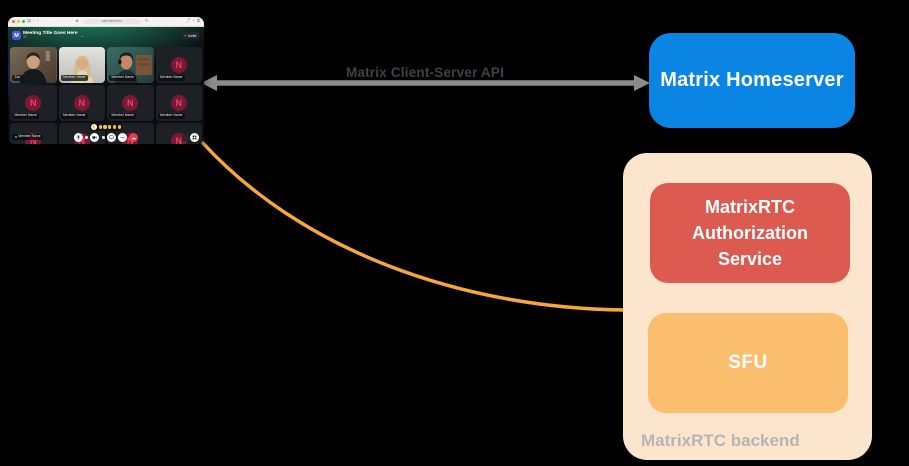  What do you see at coordinates (209, 83) in the screenshot?
I see `arrowhead-left-icon` at bounding box center [209, 83].